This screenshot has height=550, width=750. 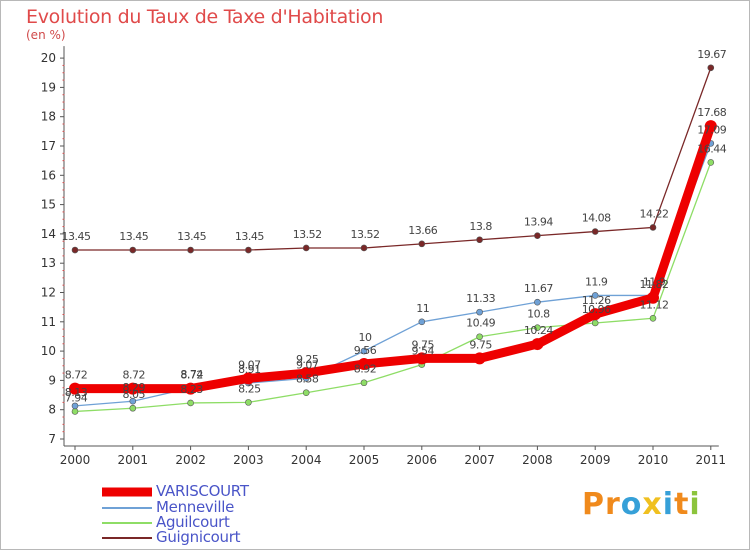 What do you see at coordinates (596, 281) in the screenshot?
I see `data-label-menneville: 11.9` at bounding box center [596, 281].